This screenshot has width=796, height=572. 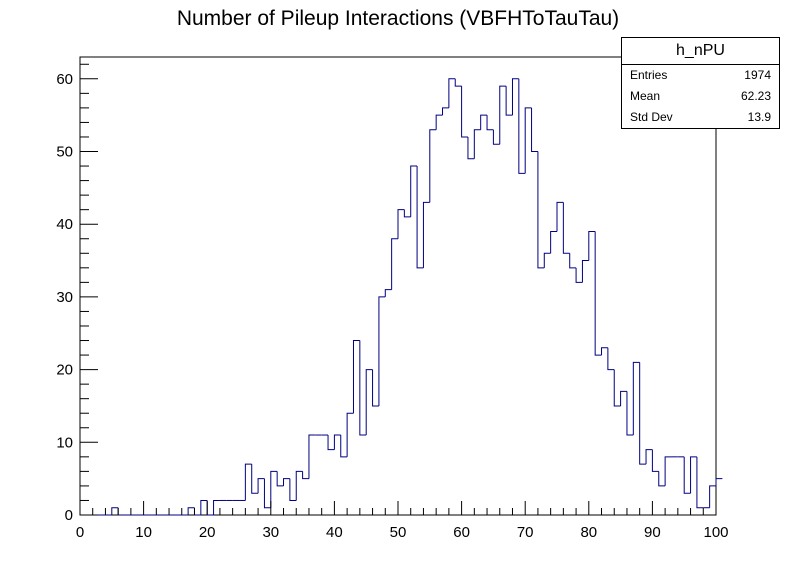 What do you see at coordinates (270, 532) in the screenshot?
I see `x-tick-label: 30` at bounding box center [270, 532].